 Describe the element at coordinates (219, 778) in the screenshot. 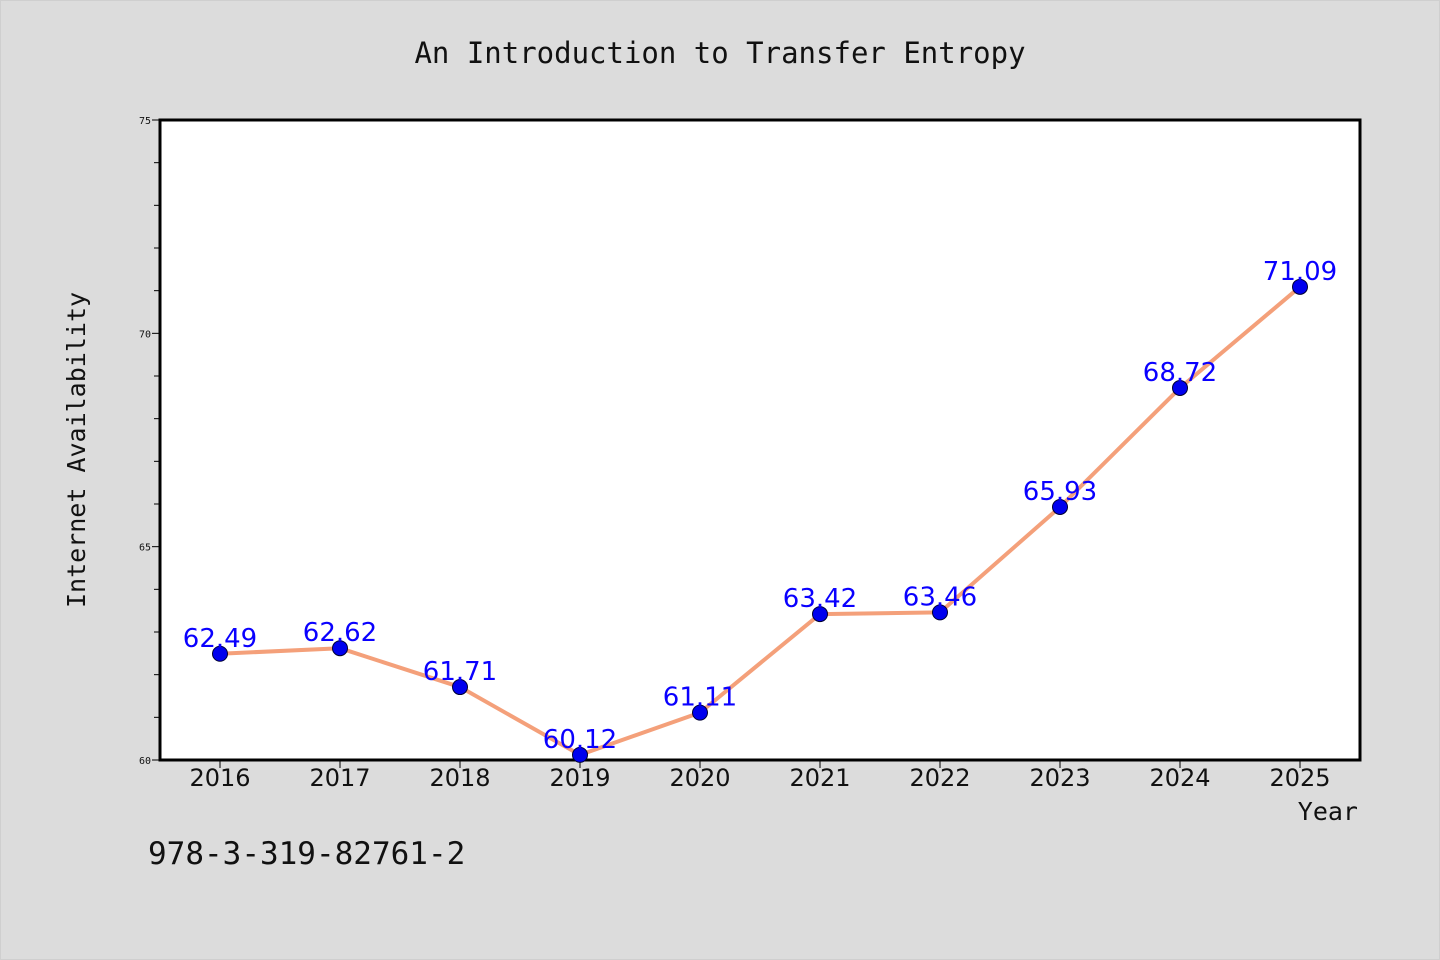

I see `x-tick-label: 2016` at that location.